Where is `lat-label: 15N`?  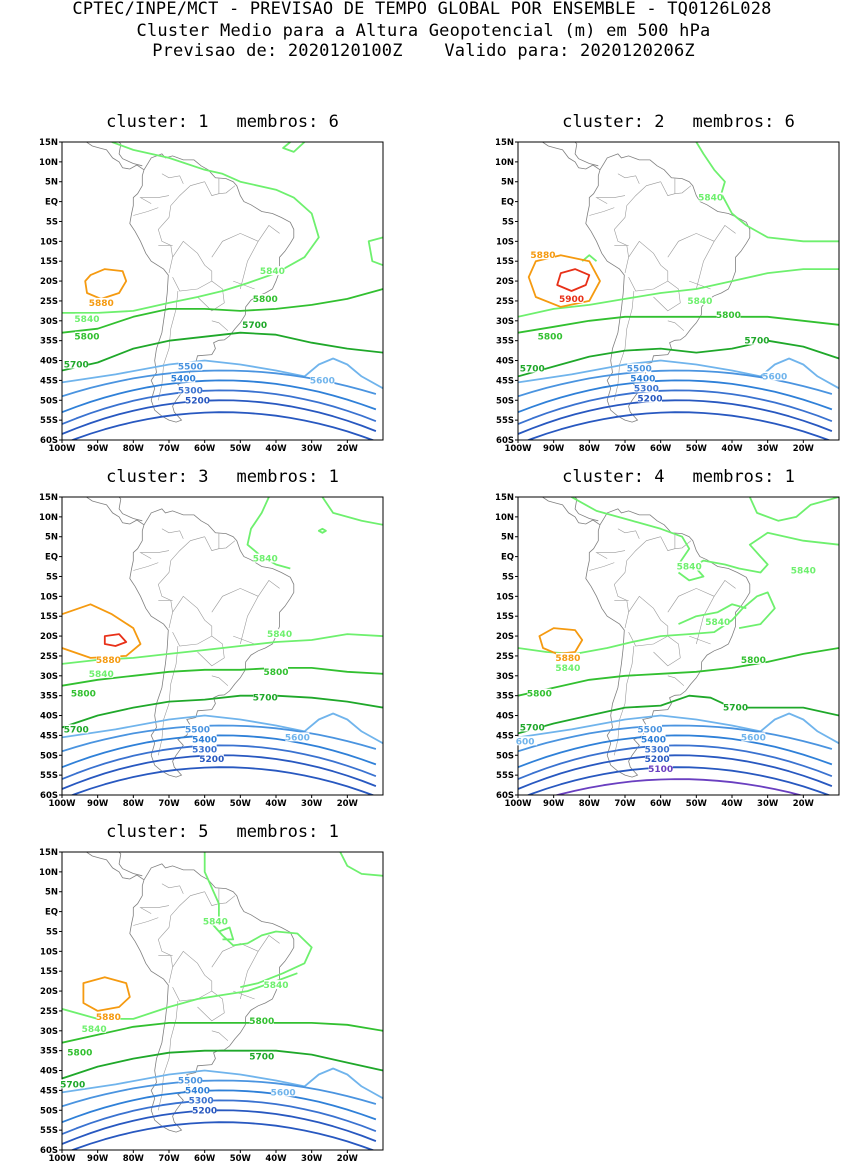
lat-label: 15N is located at coordinates (504, 498).